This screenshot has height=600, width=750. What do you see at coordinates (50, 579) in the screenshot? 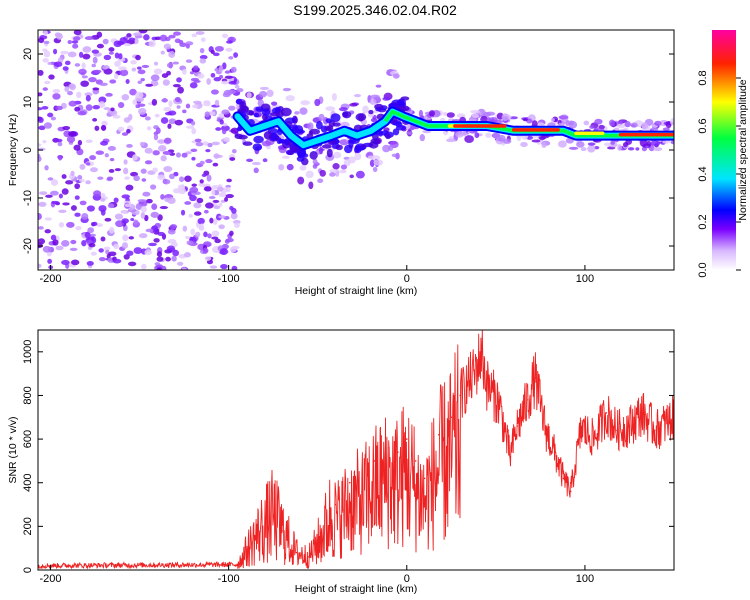
I see `snr-x-tick-label: -200` at bounding box center [50, 579].